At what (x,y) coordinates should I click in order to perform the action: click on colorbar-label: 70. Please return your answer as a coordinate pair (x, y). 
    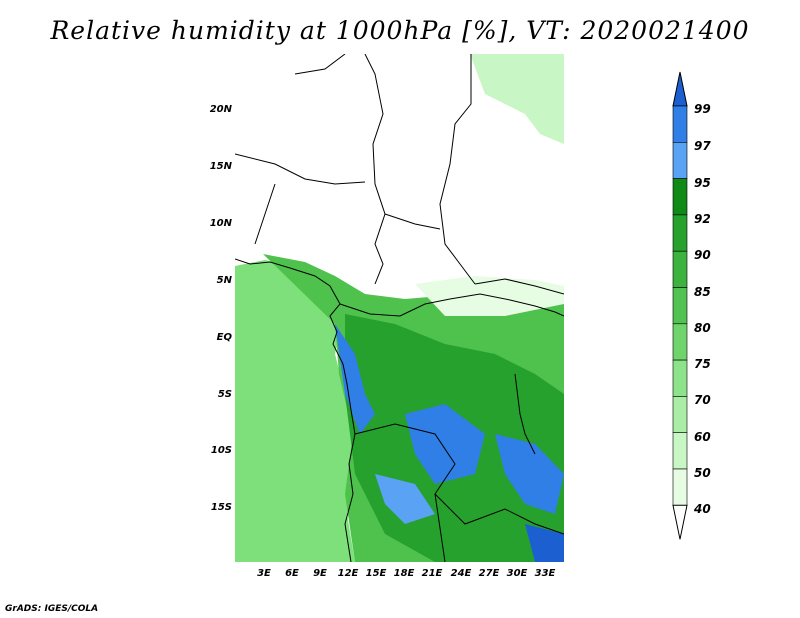
    Looking at the image, I should click on (702, 400).